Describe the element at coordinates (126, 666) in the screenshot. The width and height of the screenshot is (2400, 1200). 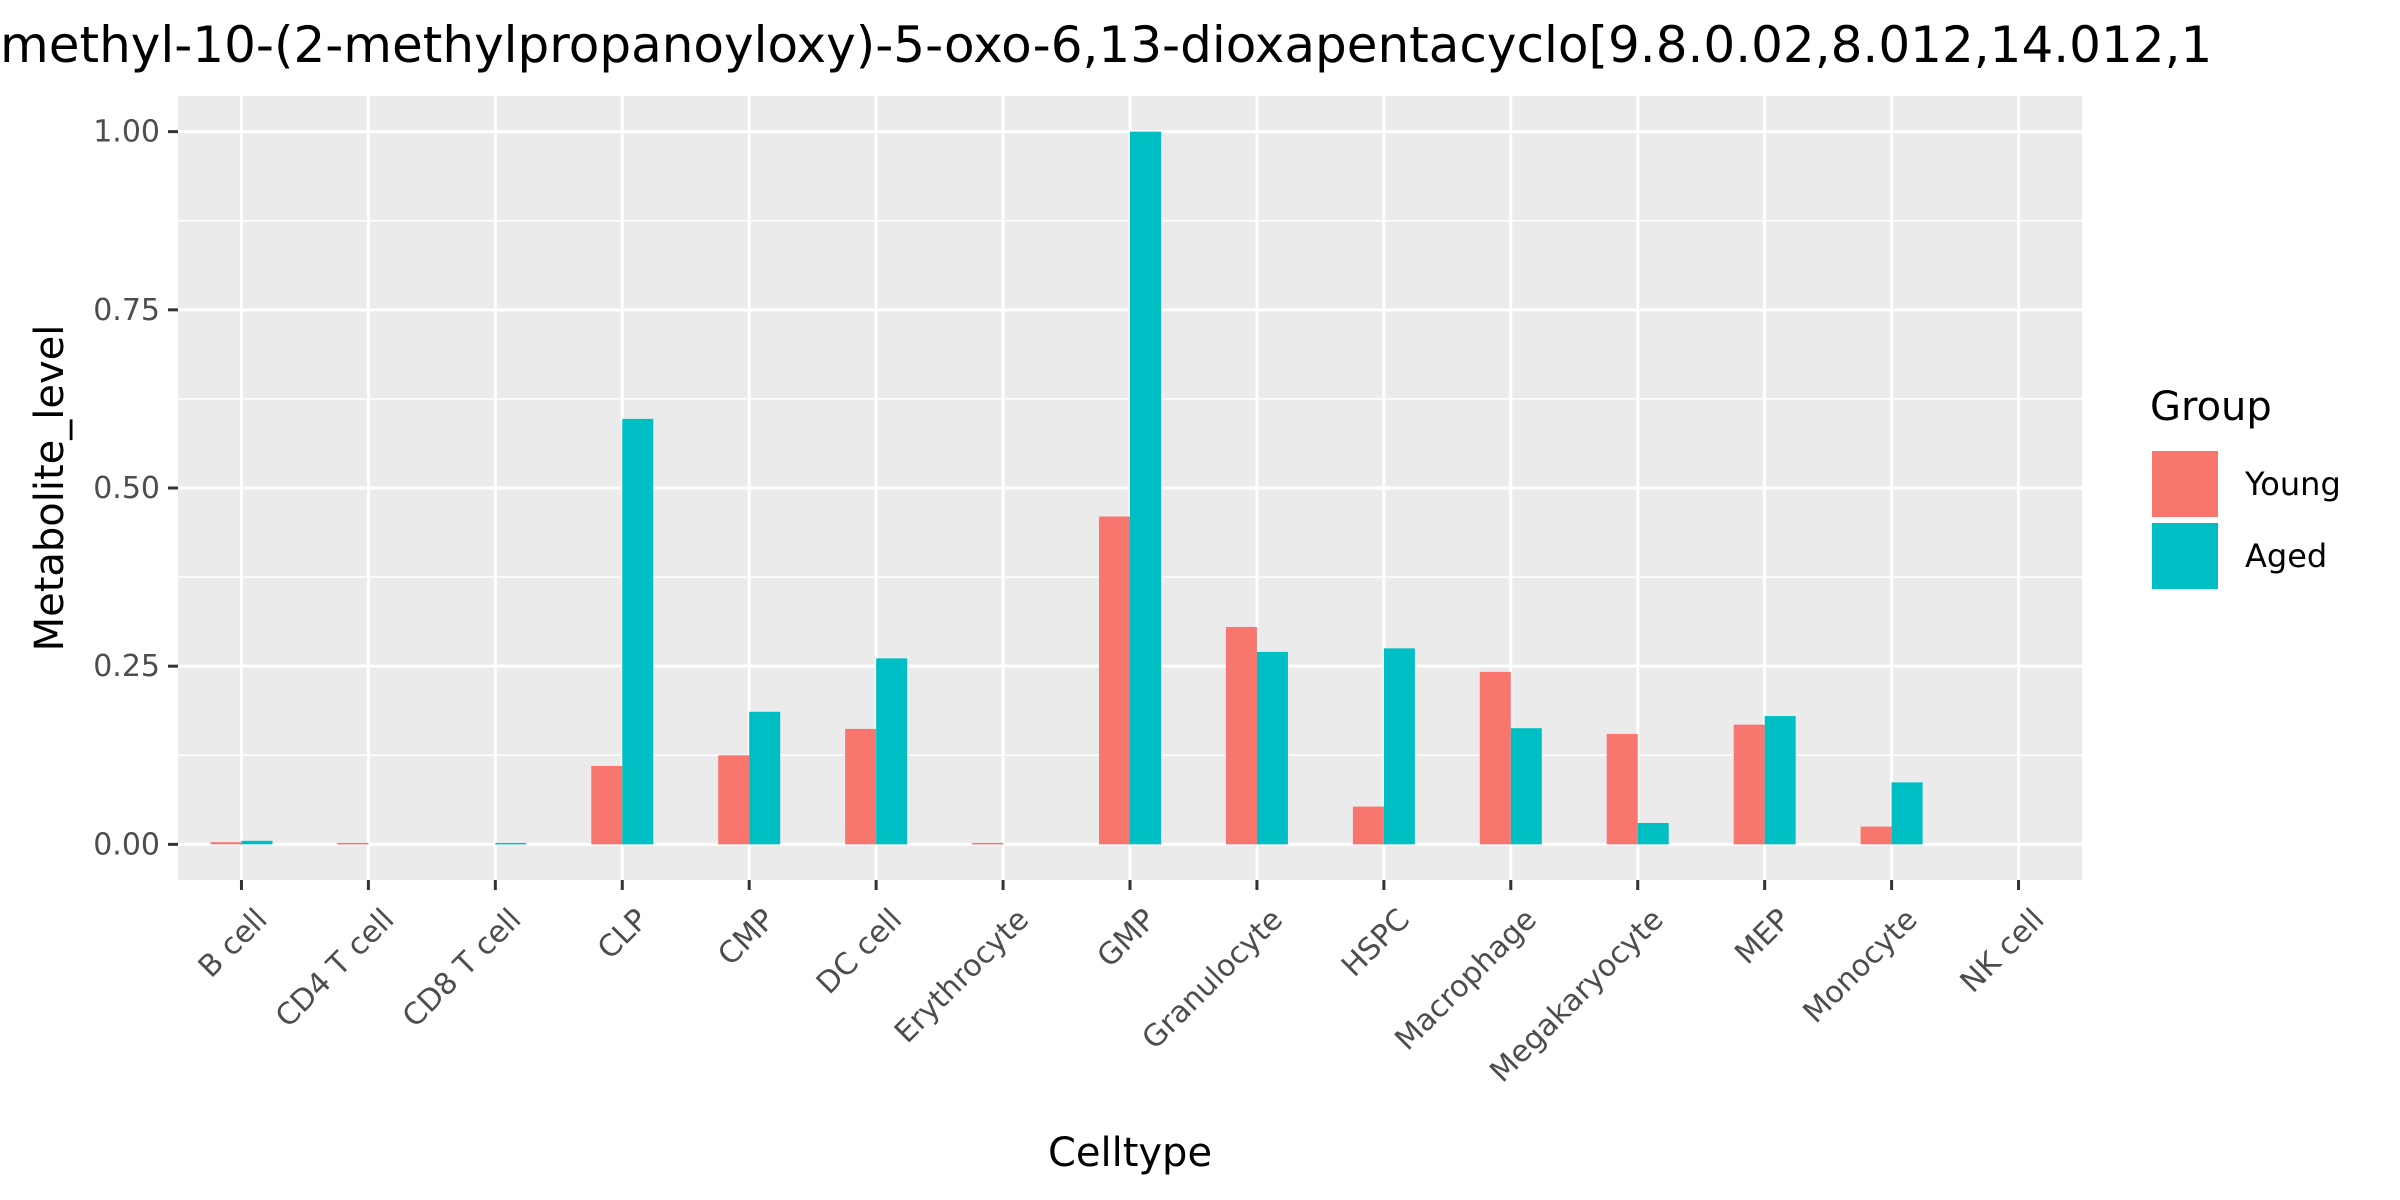
I see `y-tick-label: 0.25` at that location.